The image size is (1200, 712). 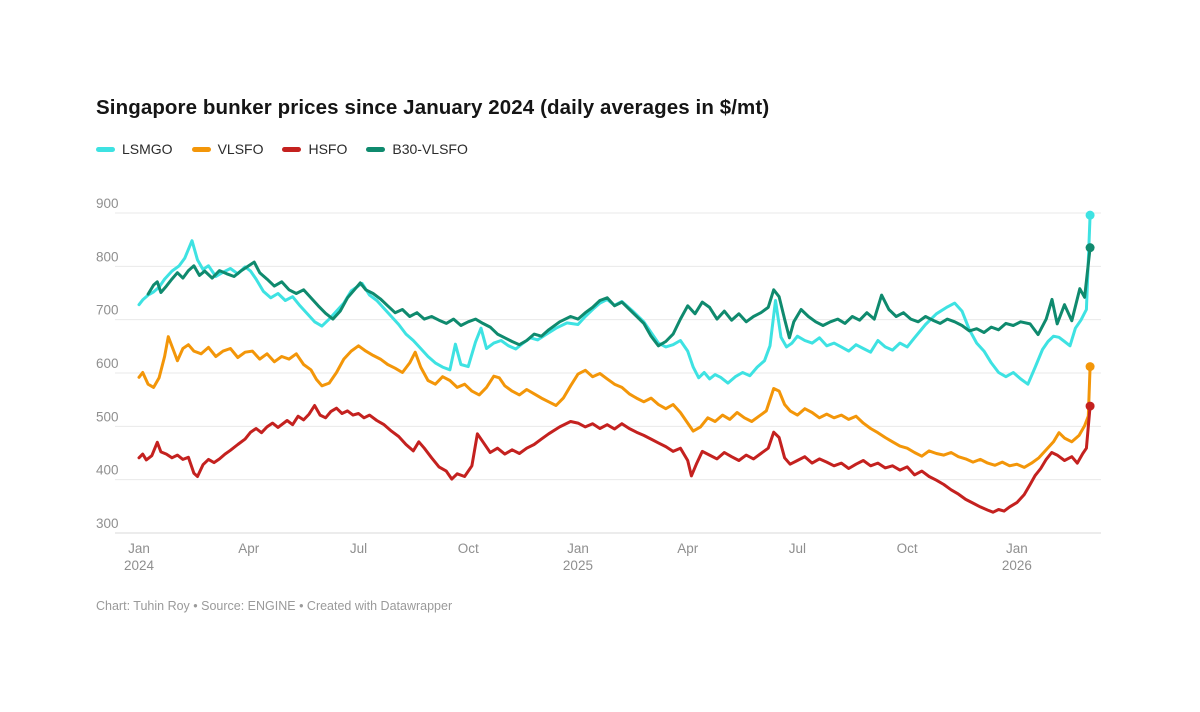 I want to click on x-tick-year-2024: 2024, so click(x=139, y=565).